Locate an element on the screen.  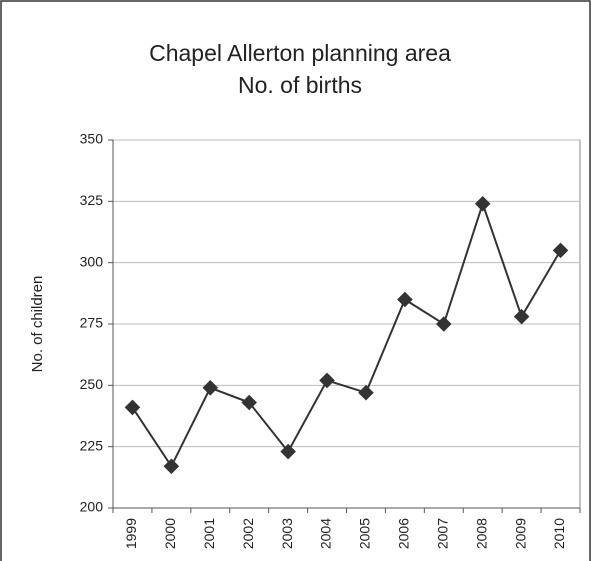
x-tick-label: 2005 is located at coordinates (365, 533).